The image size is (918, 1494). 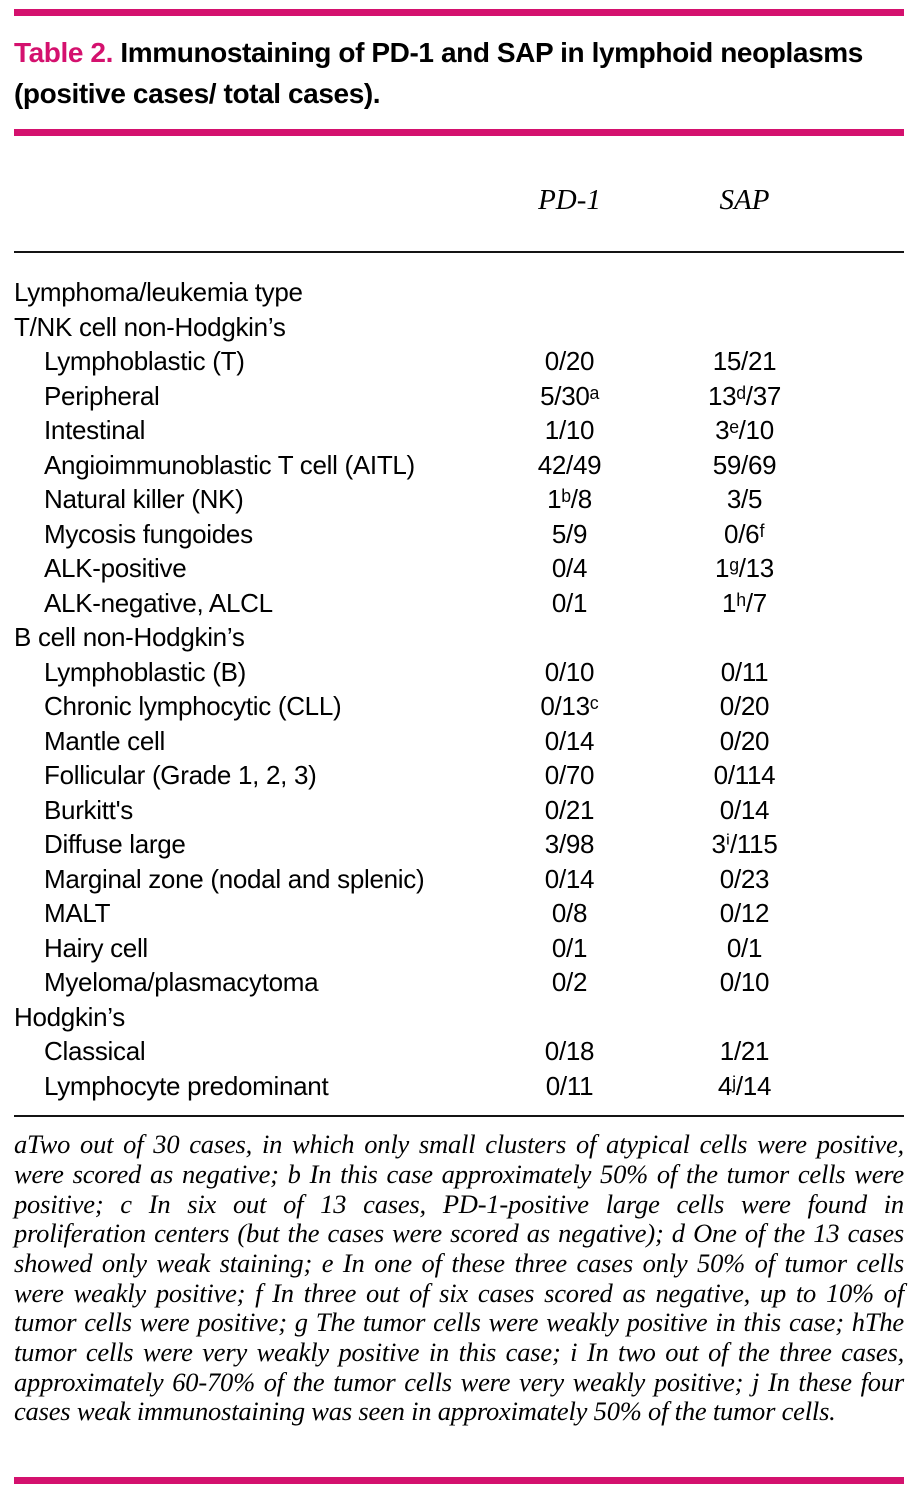 I want to click on table-row: Mycosis fungoides 5/9 0/6ᶠ, so click(x=423, y=534).